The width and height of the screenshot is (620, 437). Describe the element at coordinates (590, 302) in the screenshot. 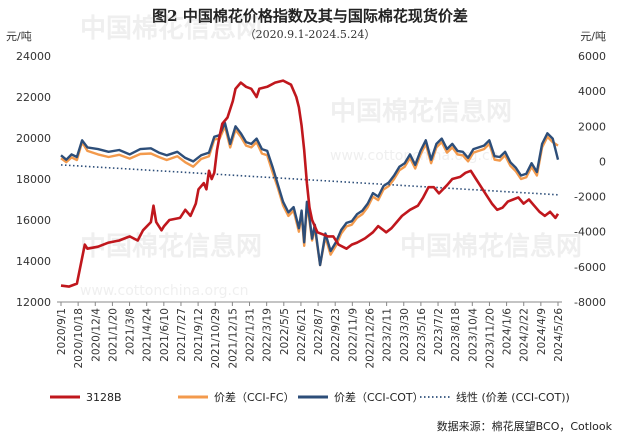

I see `y-right-tick-label: -8000` at that location.